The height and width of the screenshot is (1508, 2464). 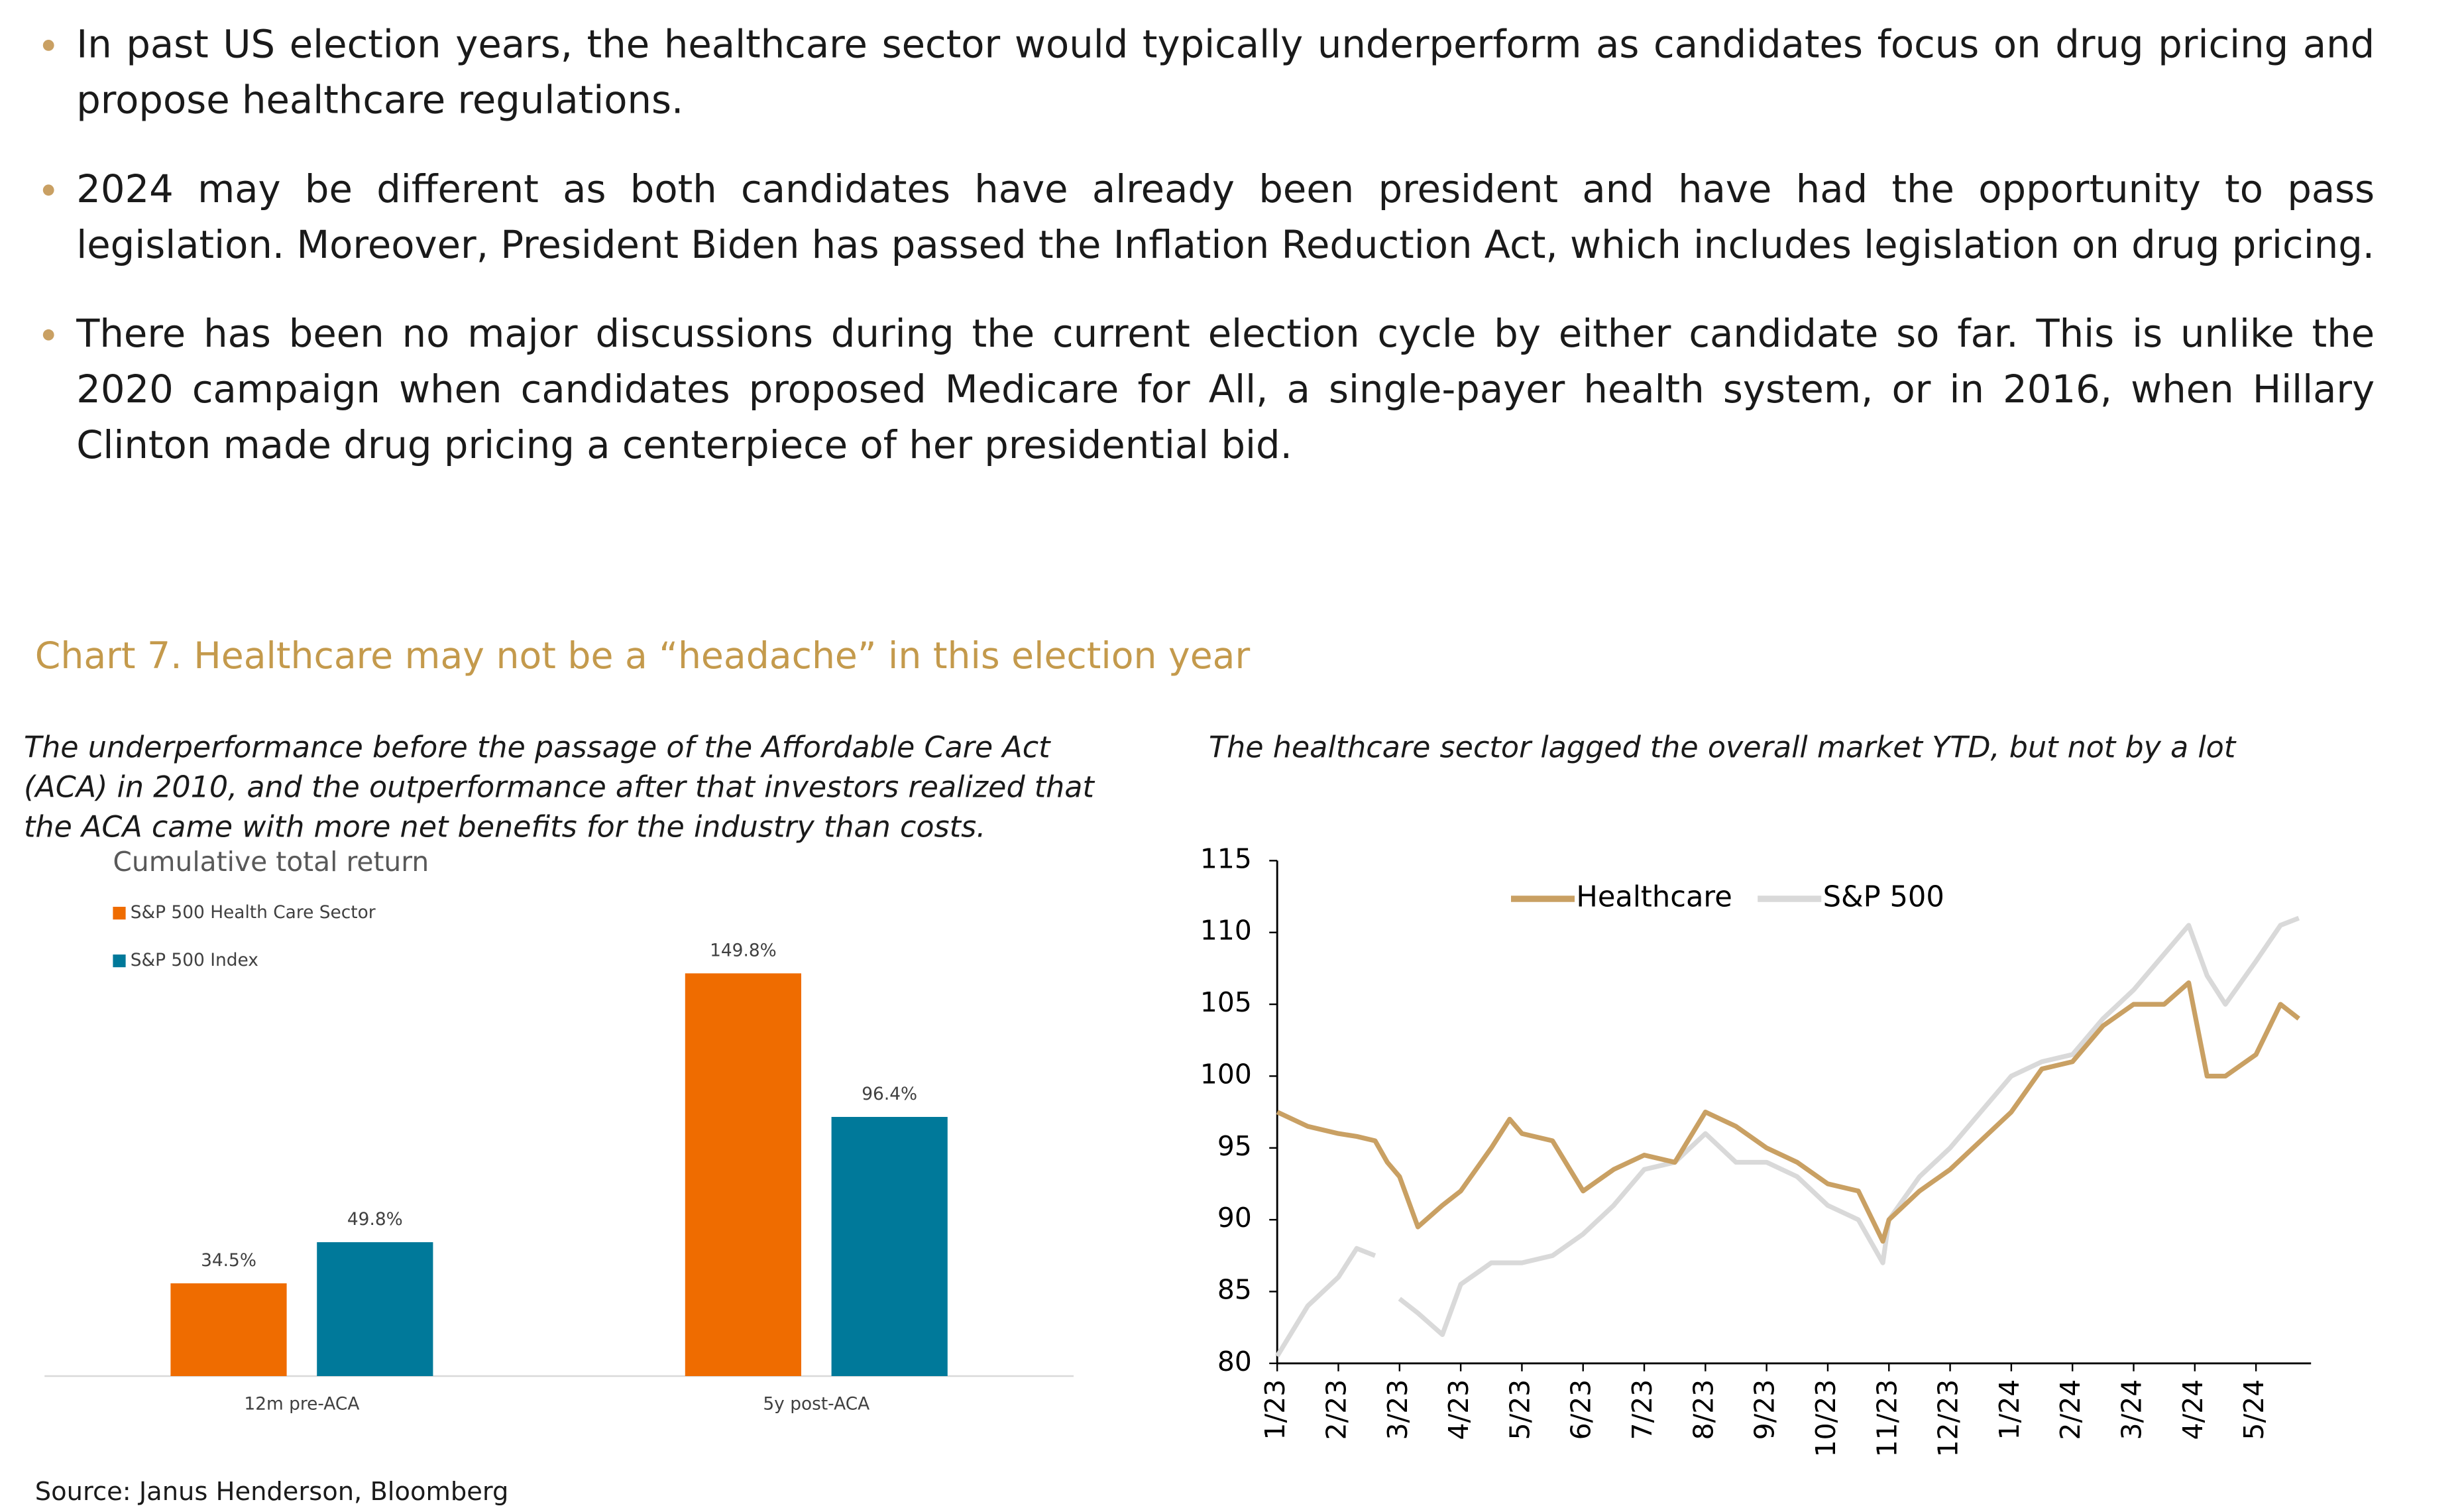 What do you see at coordinates (1887, 1418) in the screenshot?
I see `x-tick-label: 11/23` at bounding box center [1887, 1418].